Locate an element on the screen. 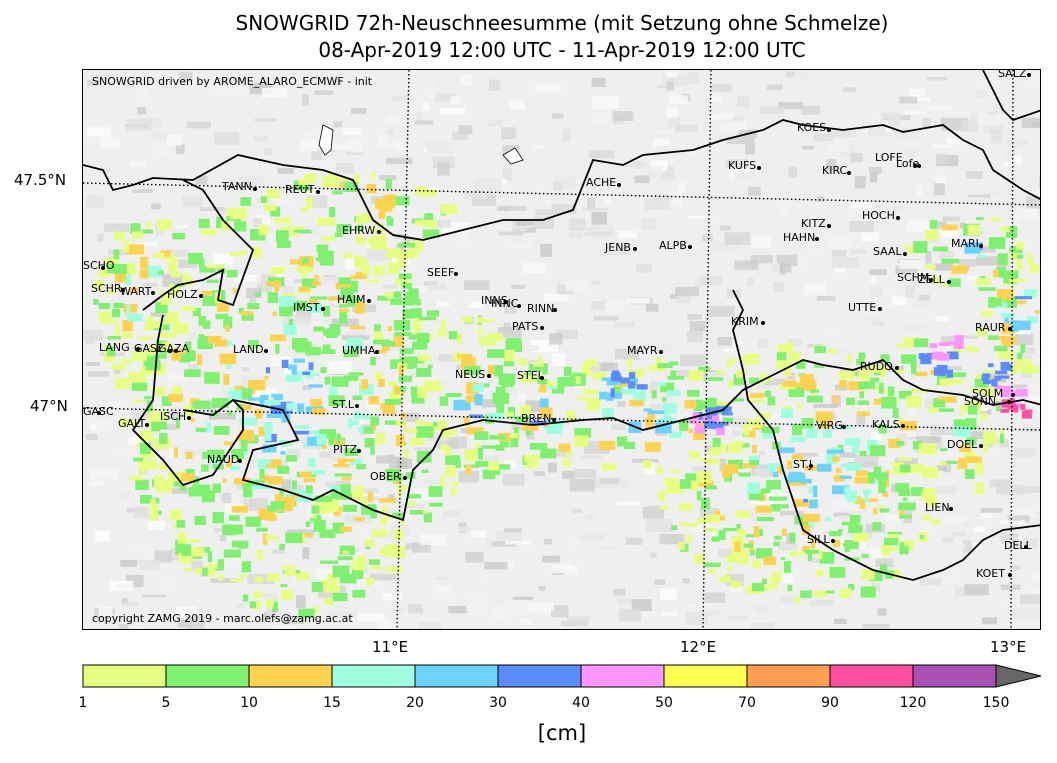 This screenshot has width=1057, height=763. station-label: RUDO is located at coordinates (876, 366).